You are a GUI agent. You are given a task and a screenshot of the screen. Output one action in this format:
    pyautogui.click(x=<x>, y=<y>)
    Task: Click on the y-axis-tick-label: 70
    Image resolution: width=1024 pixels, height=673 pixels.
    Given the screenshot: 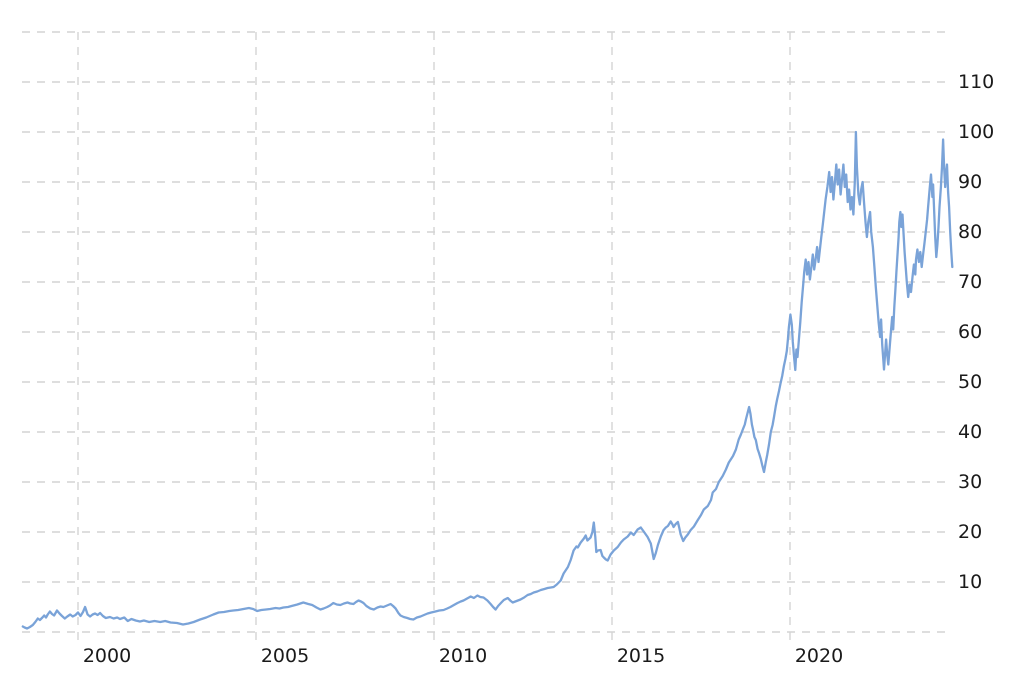 What is the action you would take?
    pyautogui.click(x=970, y=282)
    